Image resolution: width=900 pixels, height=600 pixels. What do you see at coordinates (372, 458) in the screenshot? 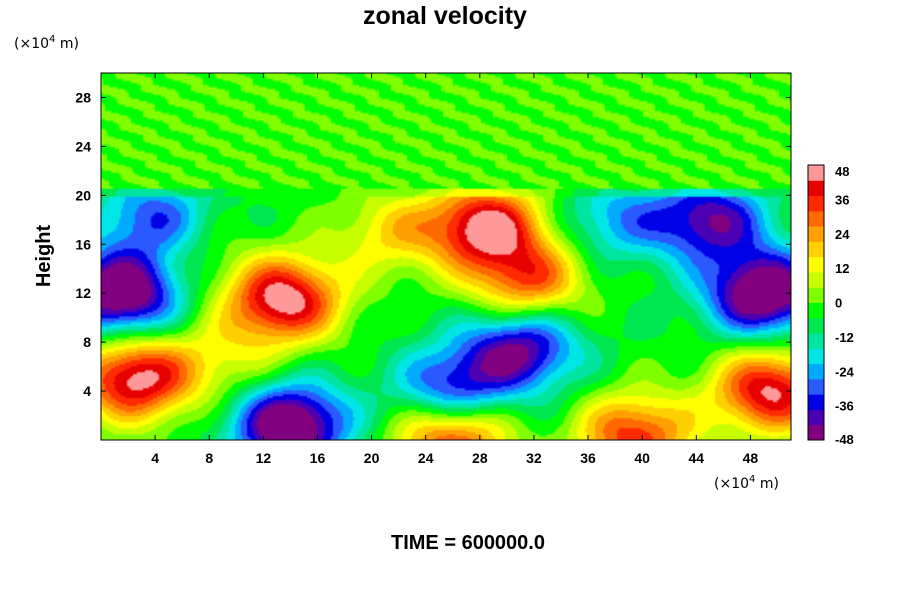
I see `x-tick-label: 20` at bounding box center [372, 458].